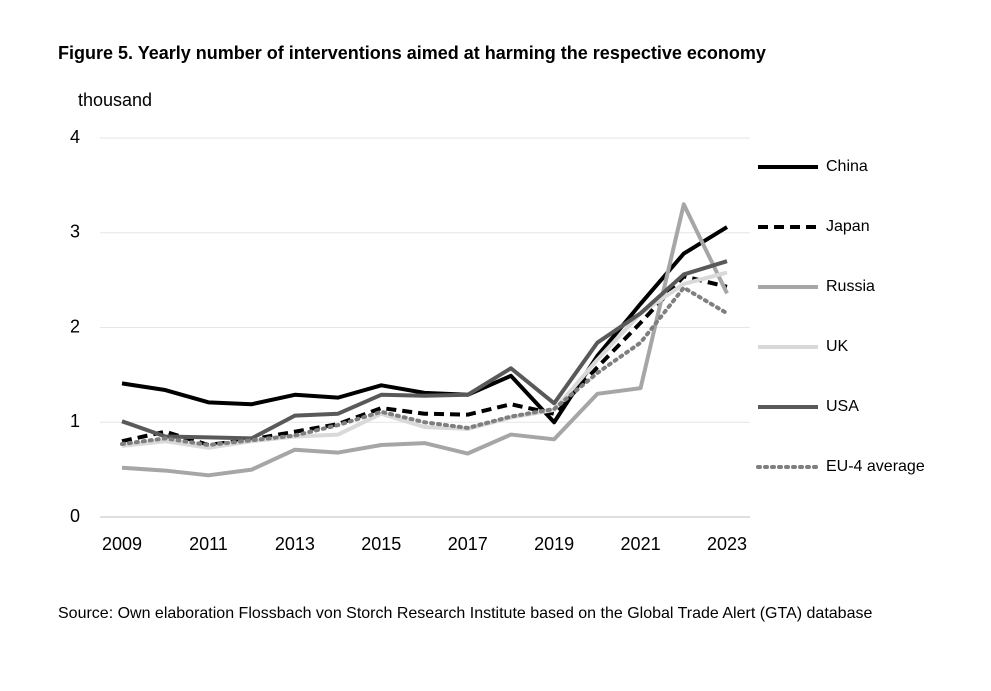  I want to click on x-tick-label: 2009, so click(122, 544).